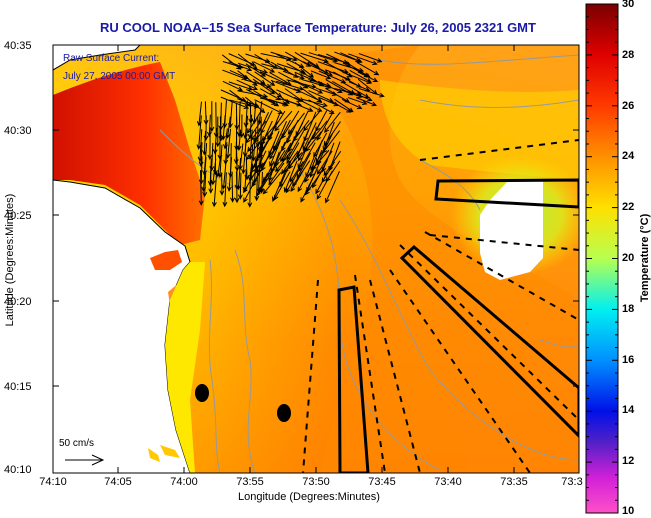 The height and width of the screenshot is (518, 651). What do you see at coordinates (97, 58) in the screenshot?
I see `land-mass-north` at bounding box center [97, 58].